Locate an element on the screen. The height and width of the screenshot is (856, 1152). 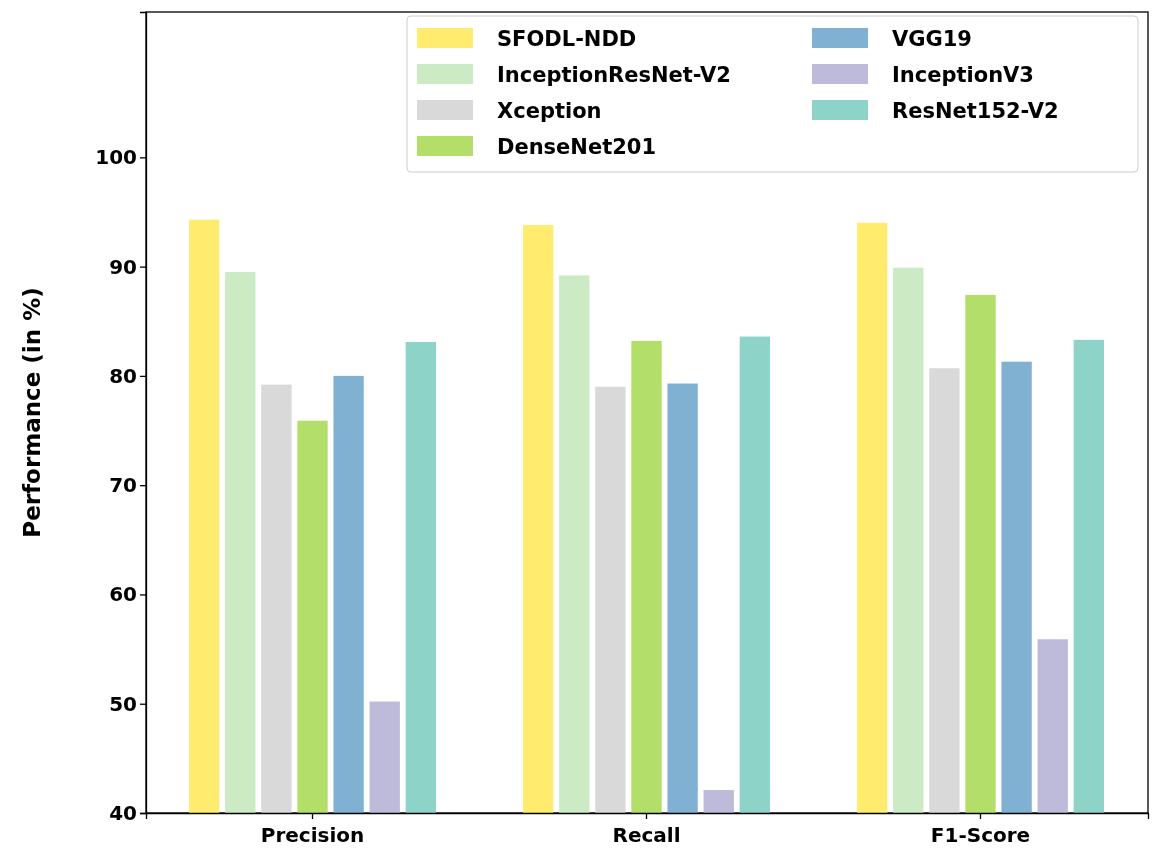
legend-label: ResNet152-V2 is located at coordinates (975, 111).